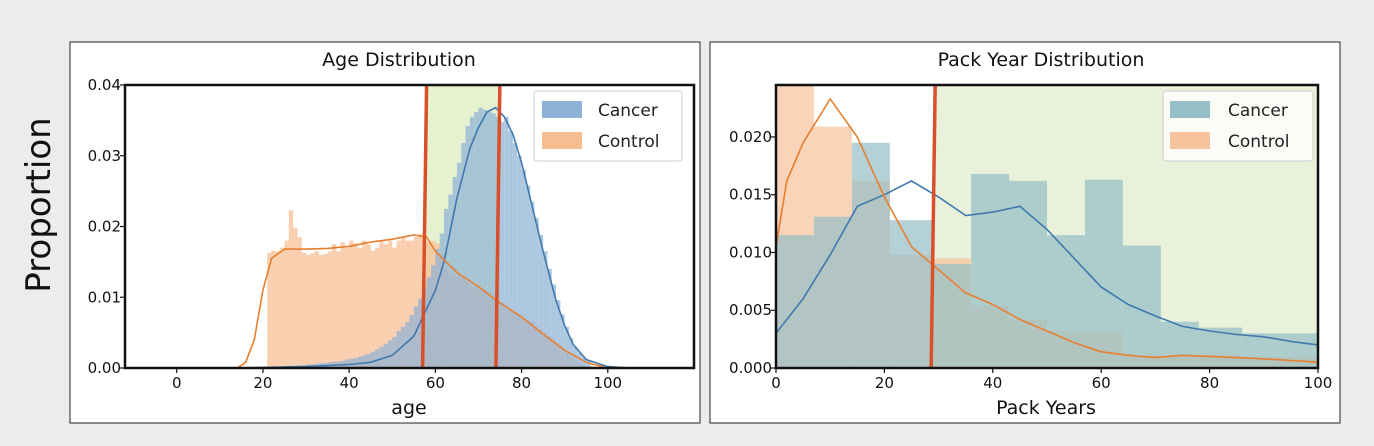 This screenshot has width=1374, height=446. What do you see at coordinates (750, 195) in the screenshot?
I see `y-tick-label: 0.015` at bounding box center [750, 195].